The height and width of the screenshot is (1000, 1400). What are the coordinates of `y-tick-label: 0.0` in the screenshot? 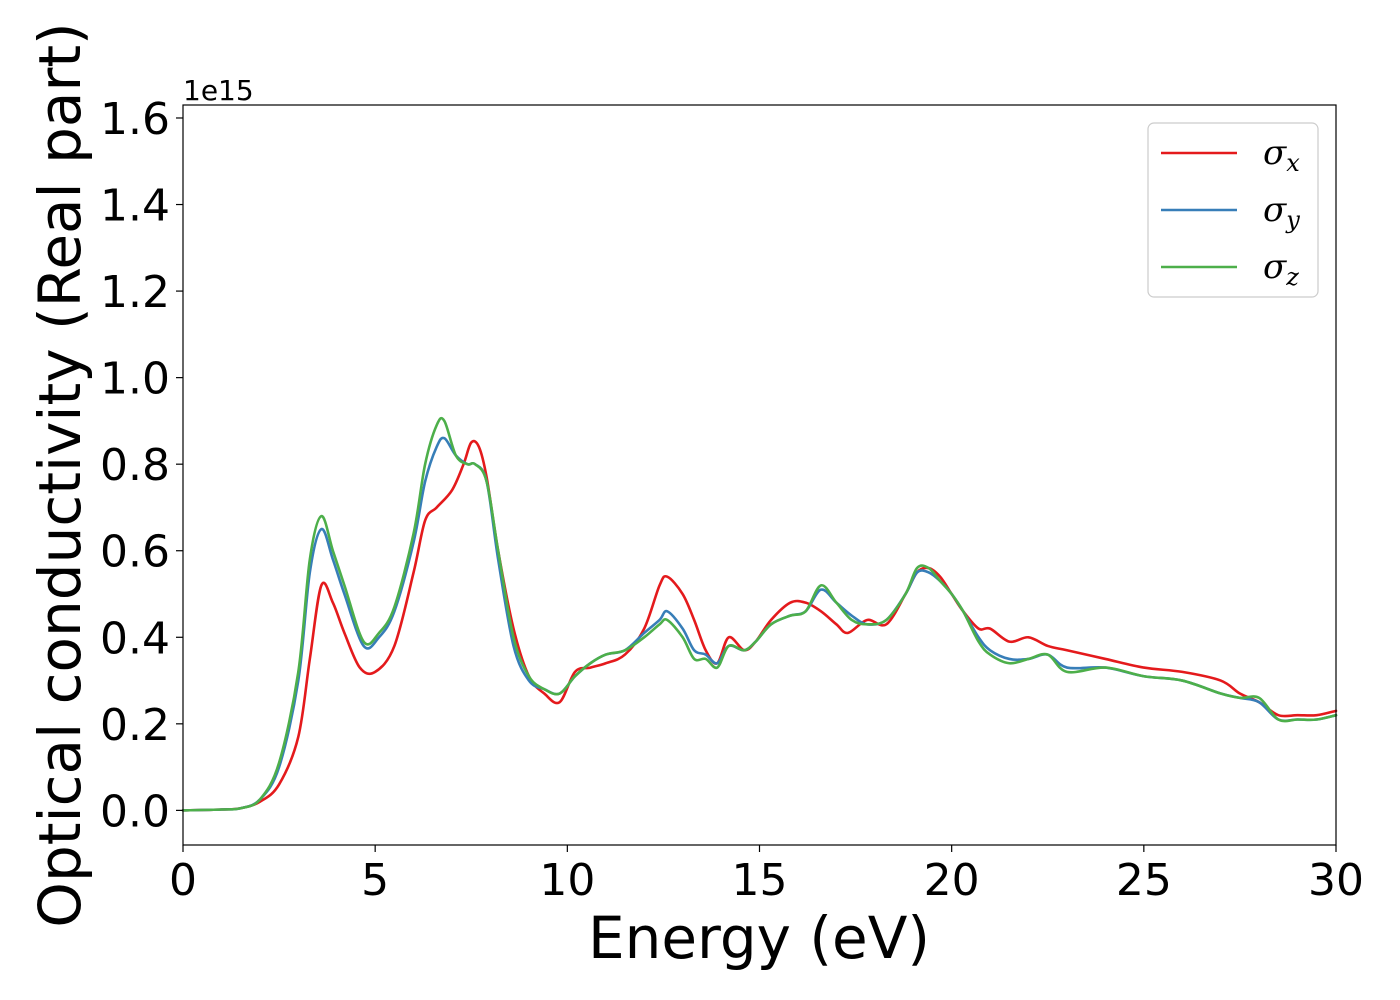 It's located at (135, 811).